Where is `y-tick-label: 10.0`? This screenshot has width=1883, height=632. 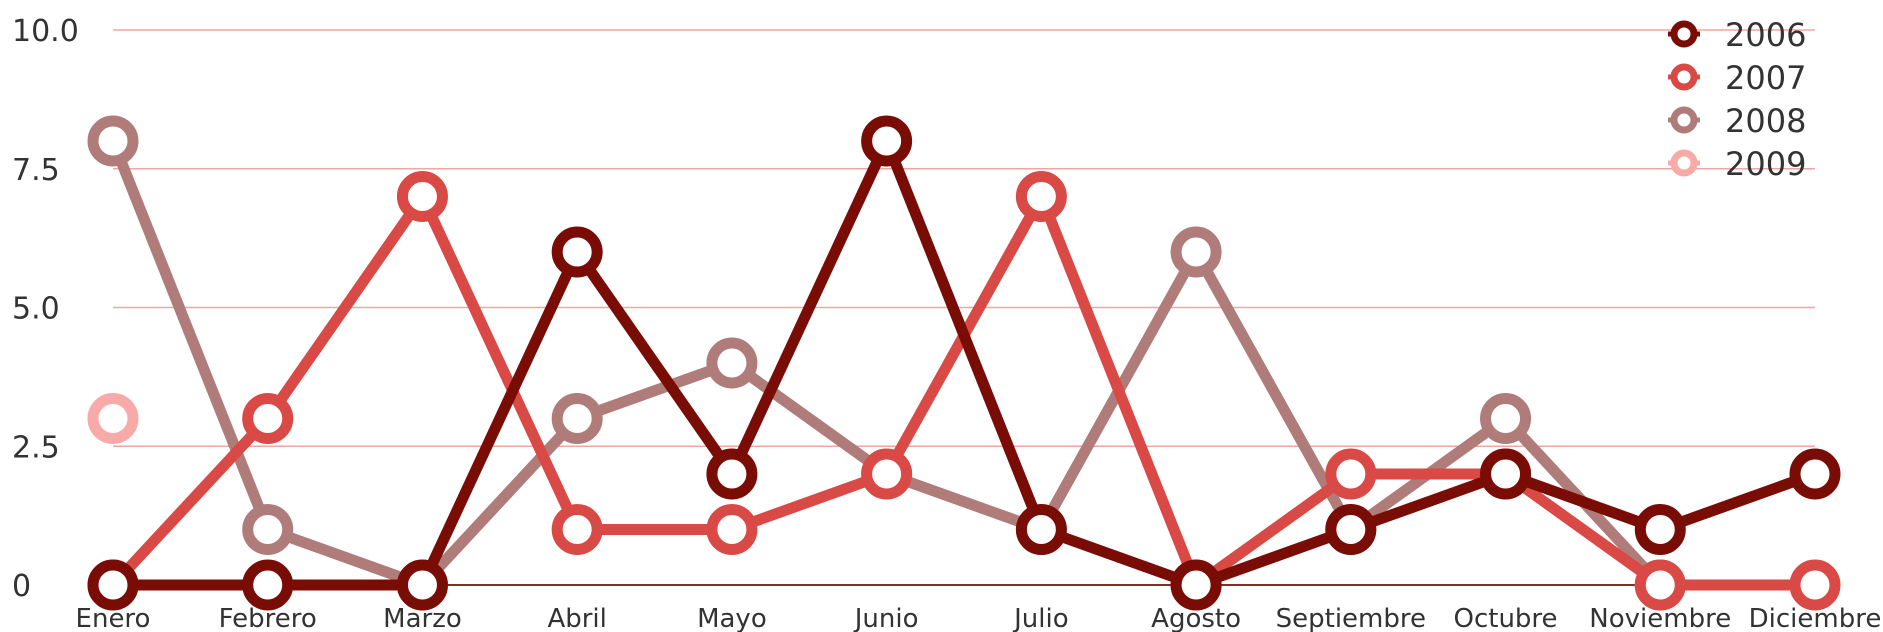
y-tick-label: 10.0 is located at coordinates (45, 31).